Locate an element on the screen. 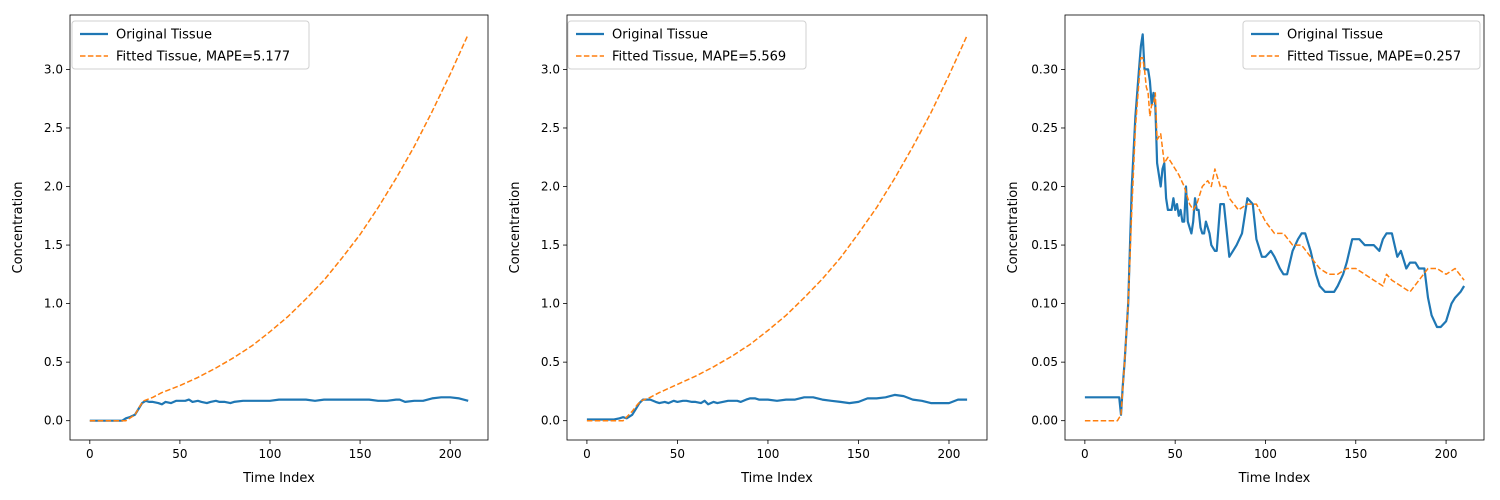 The image size is (1500, 500). legend: Original Tissue Fitted Tissue, MAPE=5.177 is located at coordinates (190, 45).